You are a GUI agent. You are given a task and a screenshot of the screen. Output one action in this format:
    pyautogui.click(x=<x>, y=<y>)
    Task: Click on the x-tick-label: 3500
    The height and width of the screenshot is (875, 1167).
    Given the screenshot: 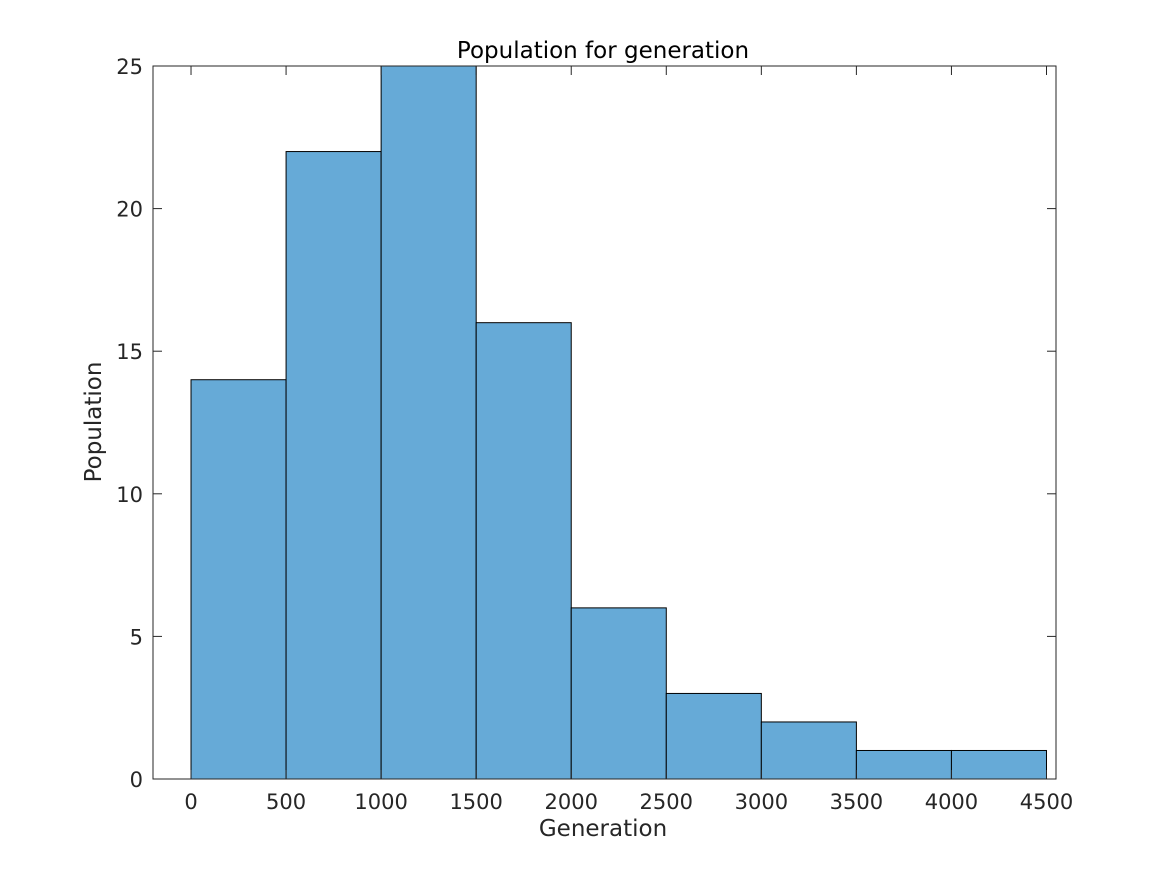 What is the action you would take?
    pyautogui.click(x=856, y=802)
    